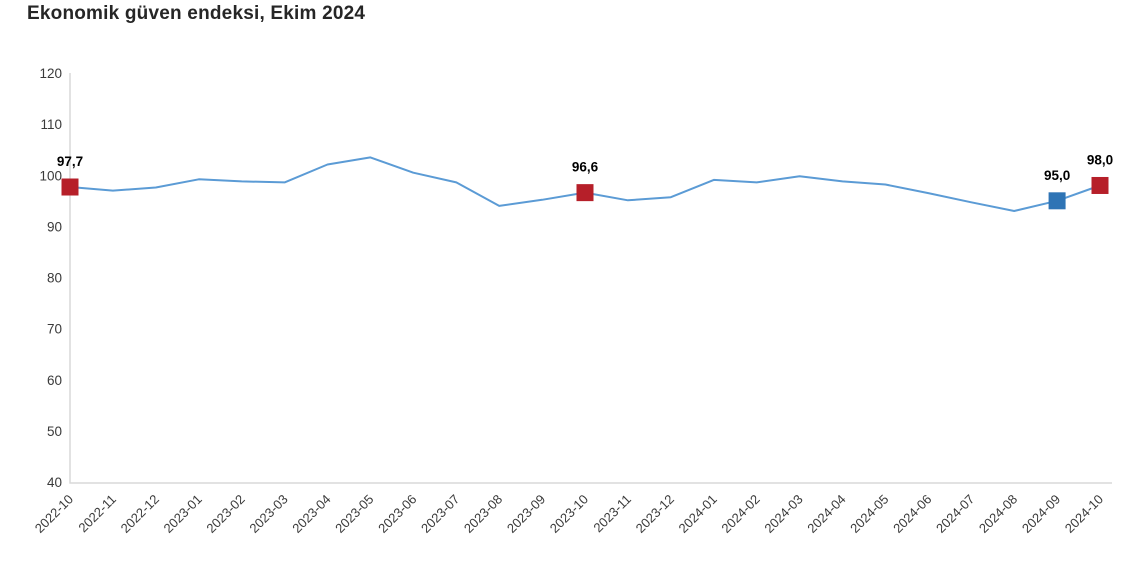 The width and height of the screenshot is (1140, 570). Describe the element at coordinates (783, 514) in the screenshot. I see `x-tick-label: 2024-03` at that location.